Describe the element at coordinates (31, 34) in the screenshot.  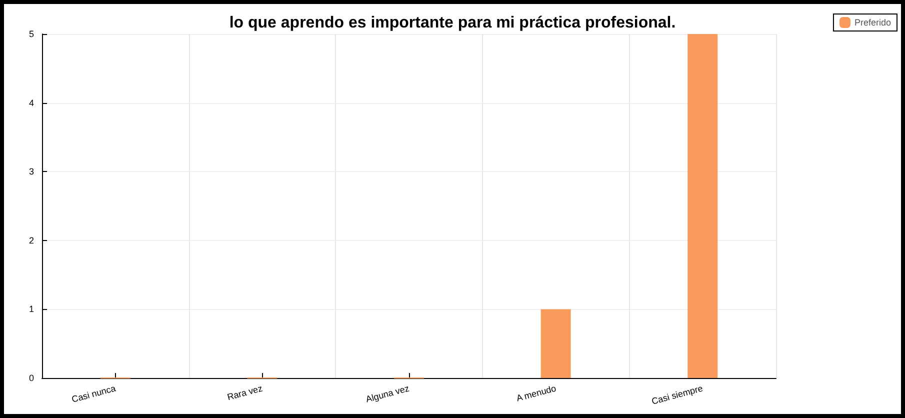
I see `y-tick-label: 5` at that location.